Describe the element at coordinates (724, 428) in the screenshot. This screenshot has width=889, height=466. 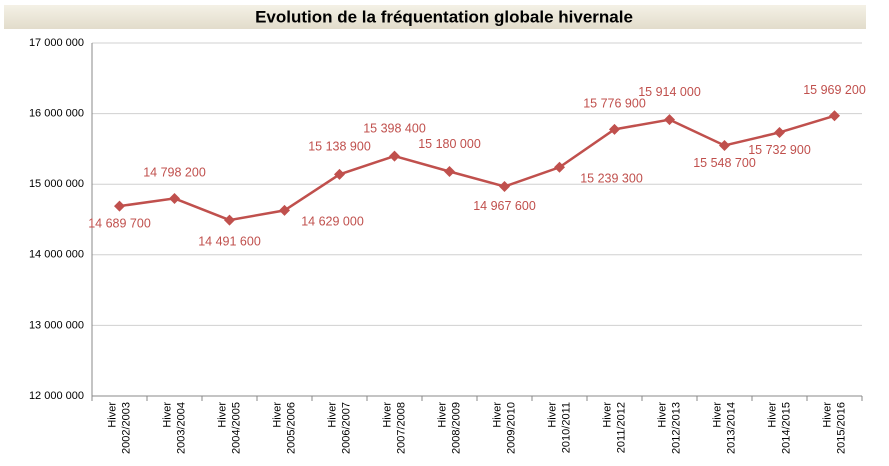
I see `x-tick-label: Hiver 2013/2014` at that location.